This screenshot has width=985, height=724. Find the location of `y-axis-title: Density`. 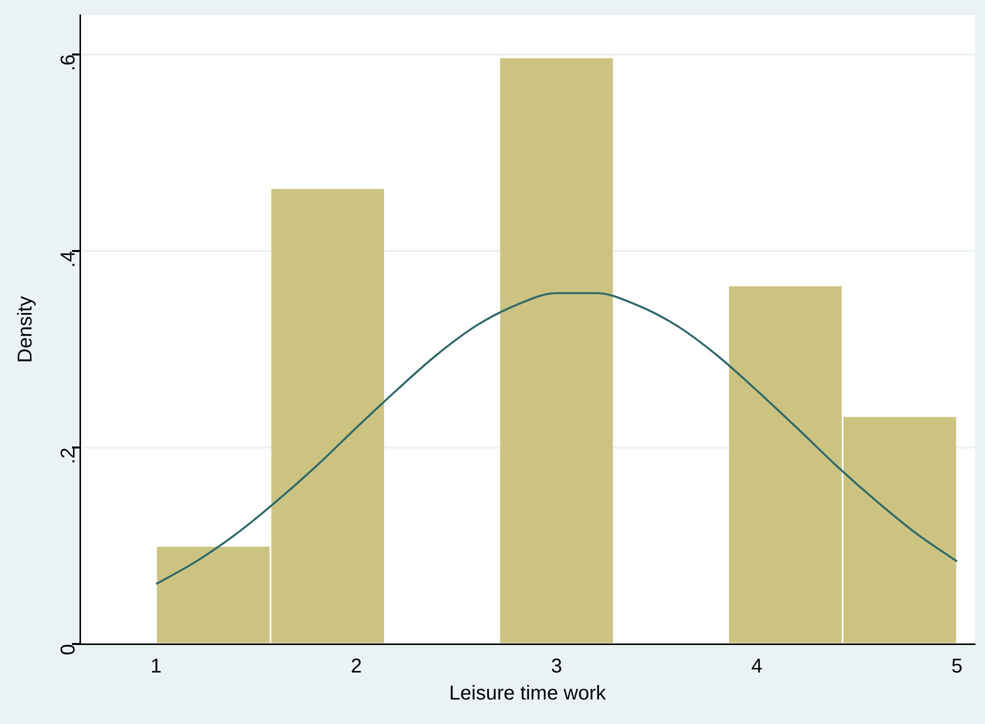

y-axis-title: Density is located at coordinates (25, 329).